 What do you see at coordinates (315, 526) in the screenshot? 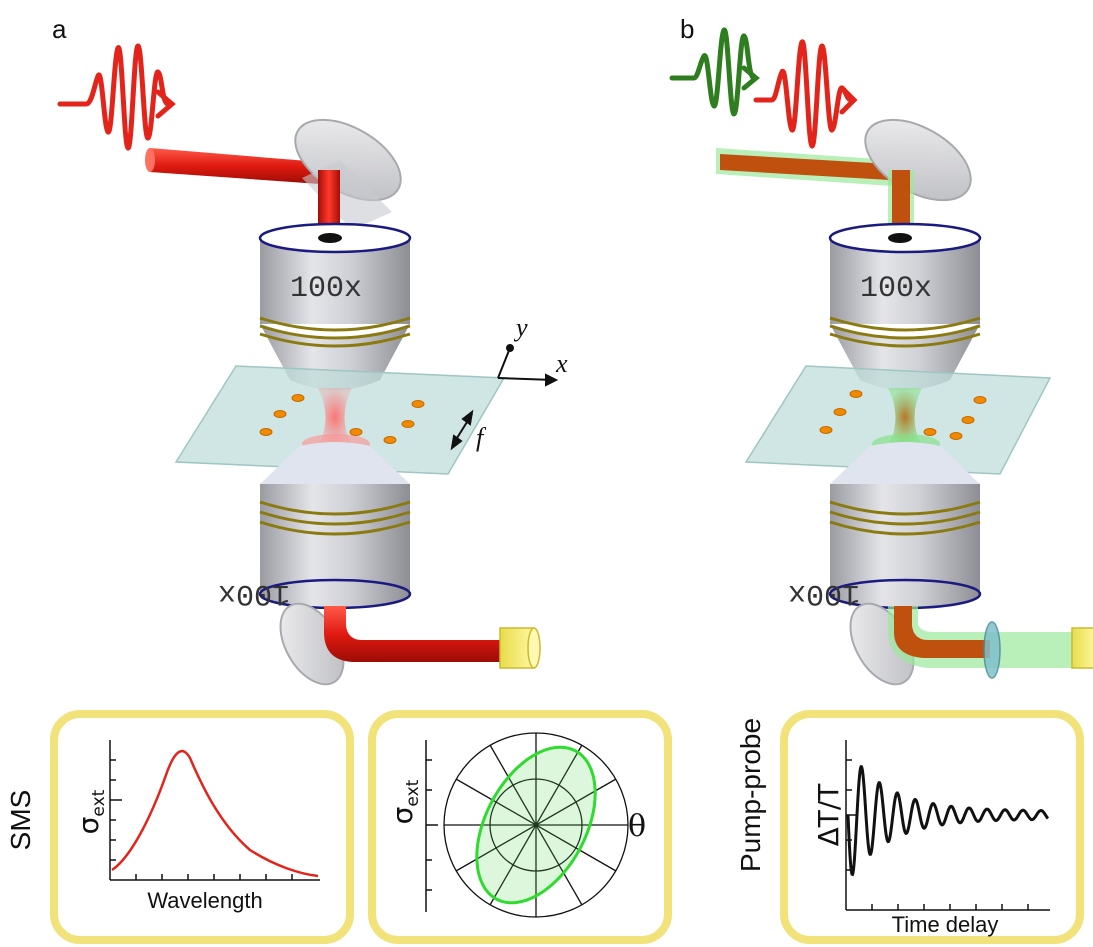
I see `bottom-objective: 100x` at bounding box center [315, 526].